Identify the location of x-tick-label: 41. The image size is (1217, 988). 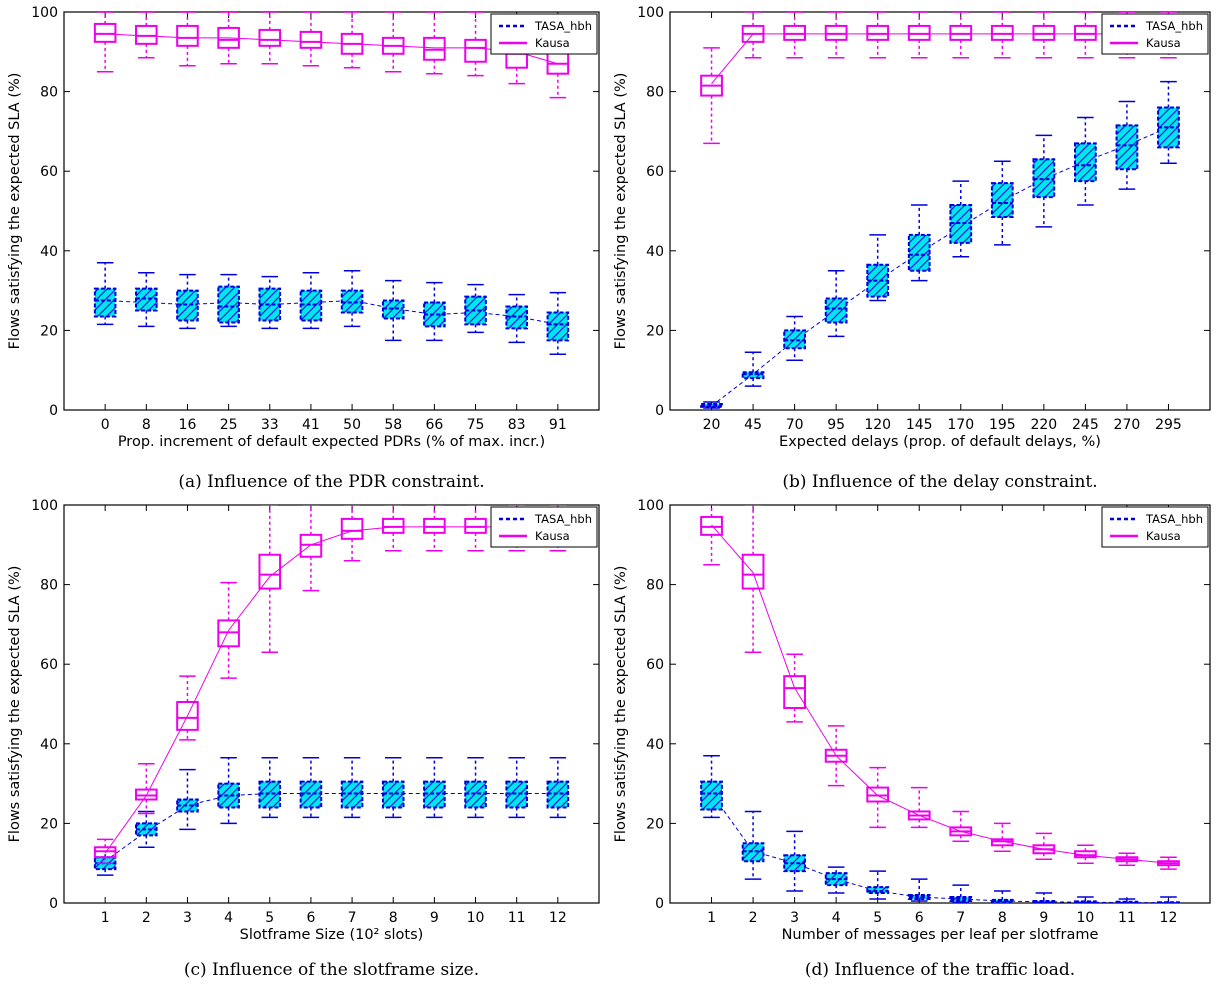
(311, 425).